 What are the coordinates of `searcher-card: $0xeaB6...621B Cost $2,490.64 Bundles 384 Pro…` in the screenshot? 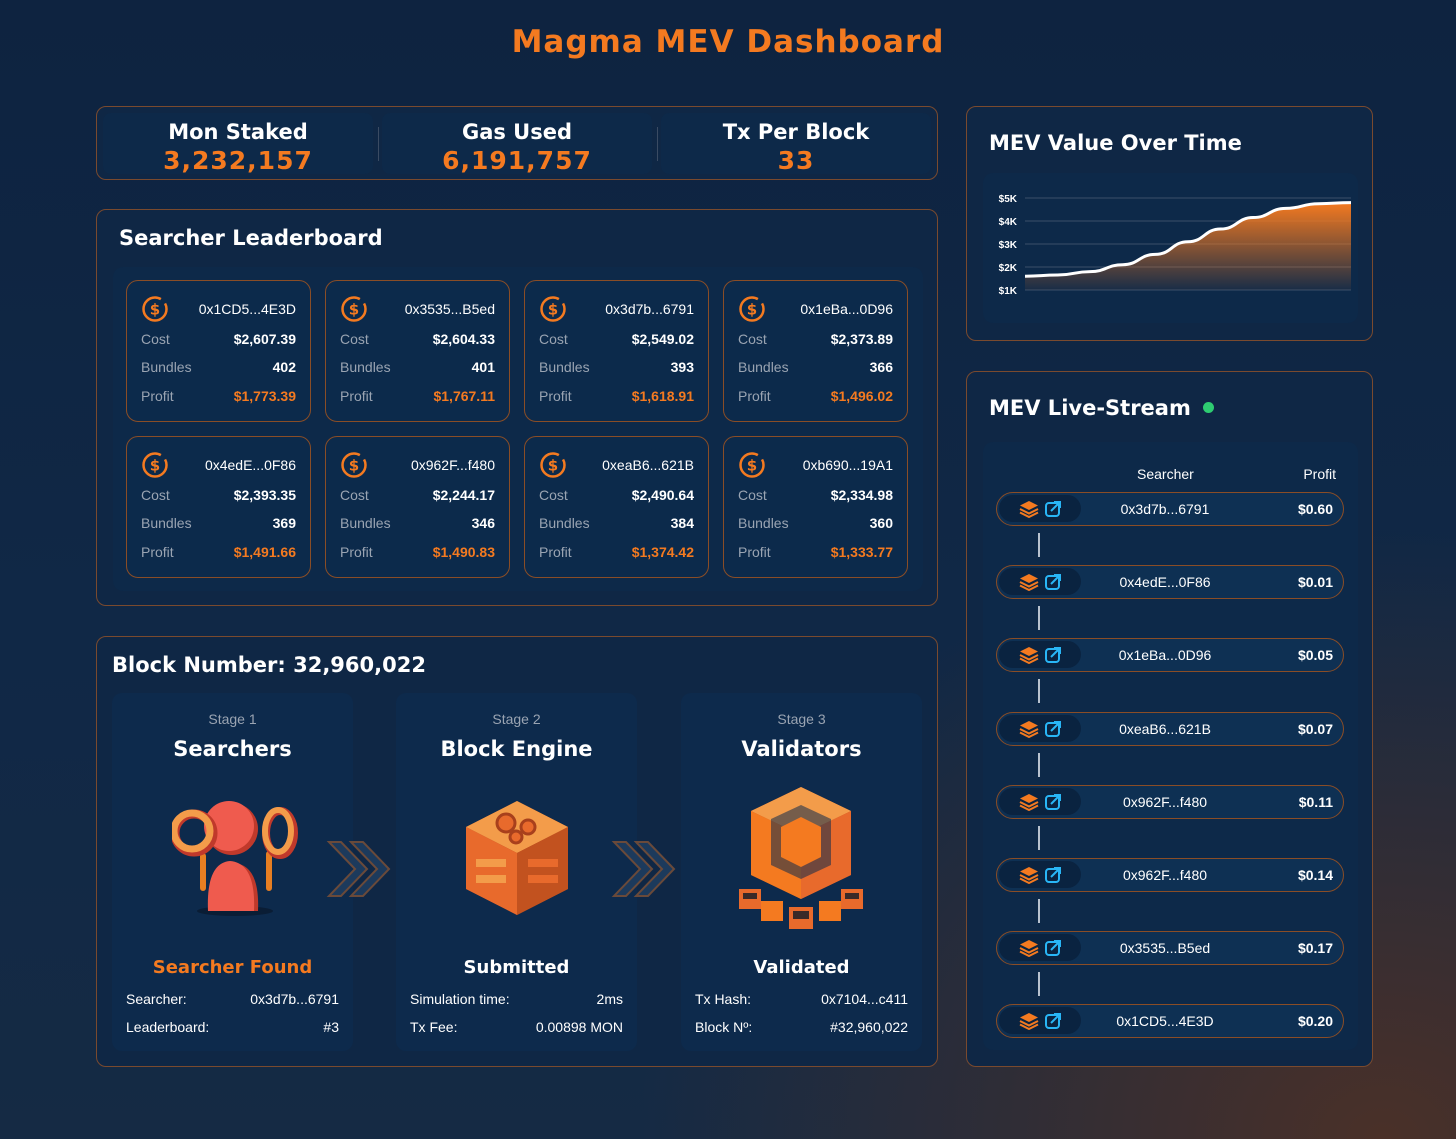 It's located at (616, 507).